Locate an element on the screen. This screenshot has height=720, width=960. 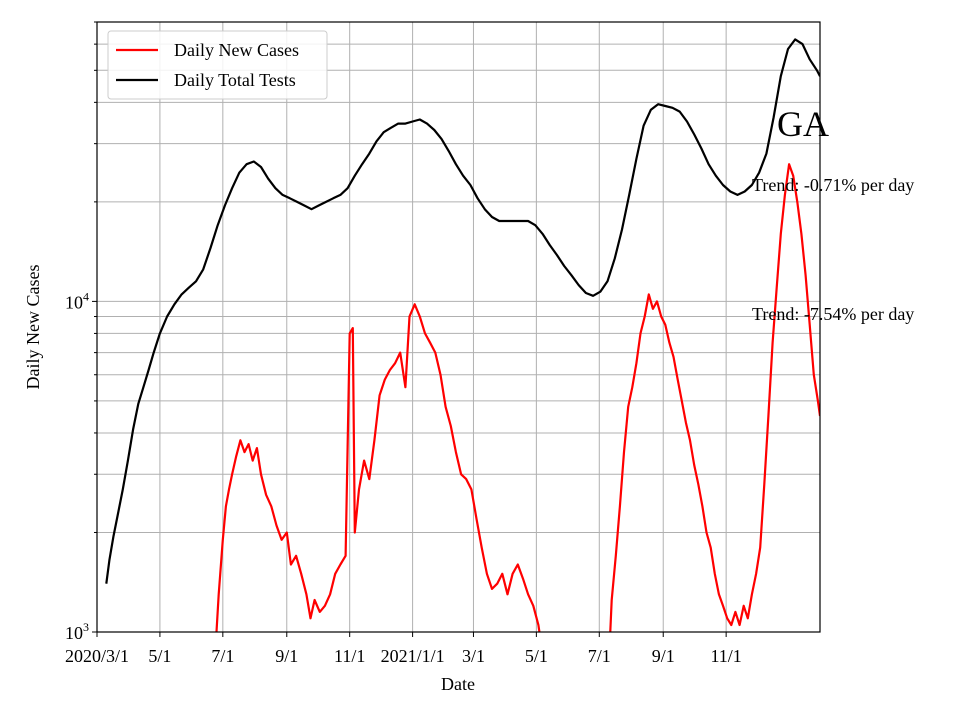
legend-box is located at coordinates (217, 65).